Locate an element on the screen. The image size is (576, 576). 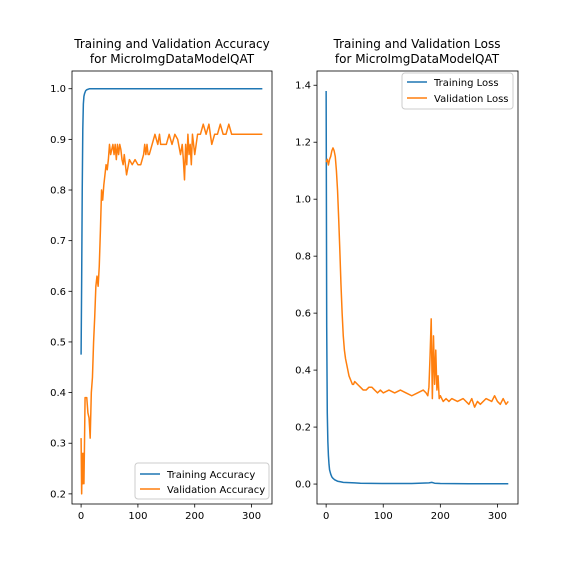
accuracy-y-tick-label: 0.5 is located at coordinates (58, 342).